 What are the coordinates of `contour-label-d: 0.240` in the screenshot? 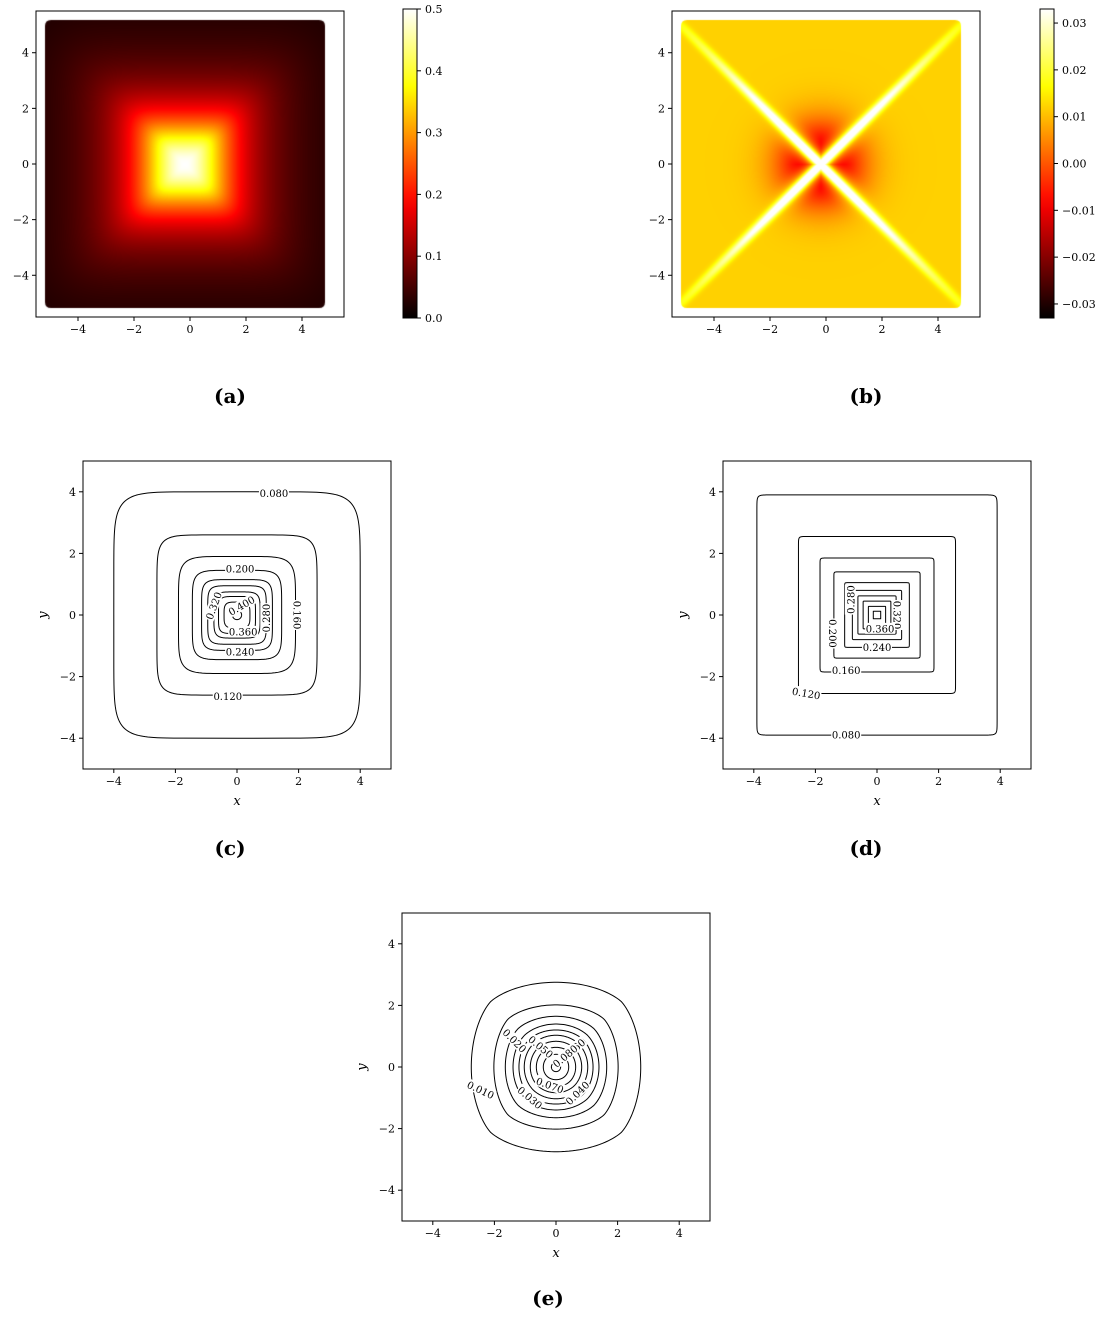 It's located at (877, 648).